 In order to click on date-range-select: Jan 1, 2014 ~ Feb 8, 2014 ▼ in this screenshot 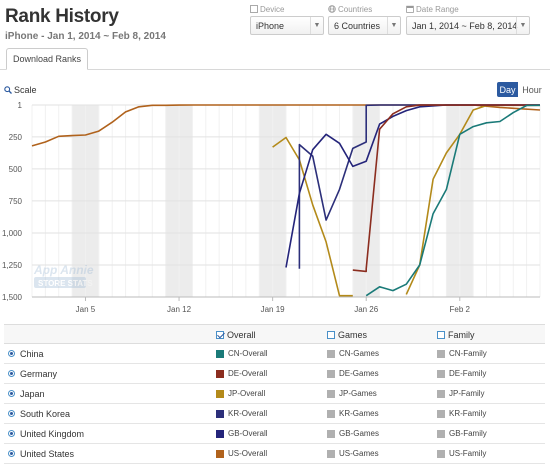, I will do `click(468, 25)`.